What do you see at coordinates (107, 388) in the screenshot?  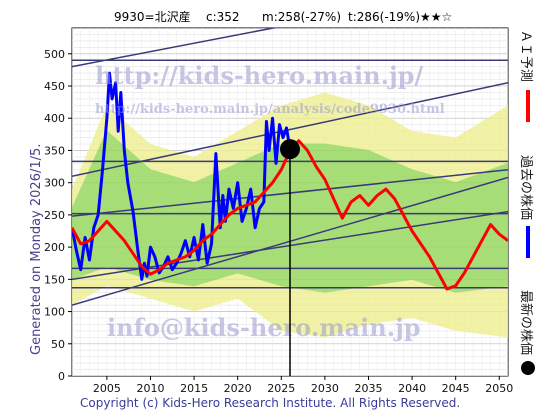 I see `x-tick-label: 2005` at bounding box center [107, 388].